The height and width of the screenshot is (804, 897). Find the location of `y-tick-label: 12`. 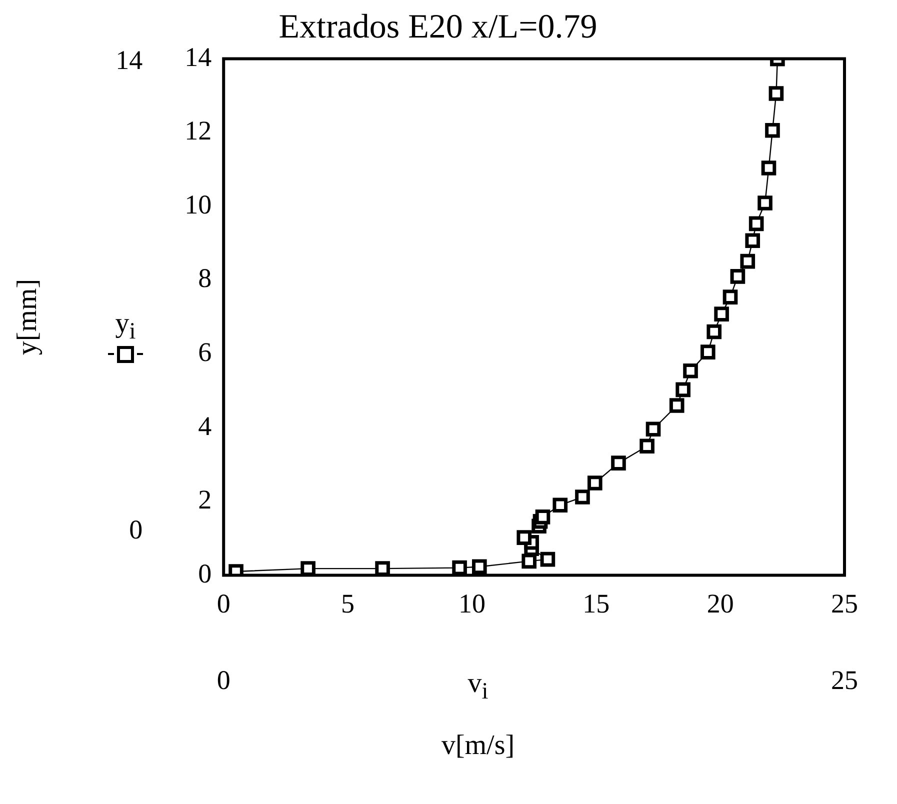

y-tick-label: 12 is located at coordinates (198, 131).